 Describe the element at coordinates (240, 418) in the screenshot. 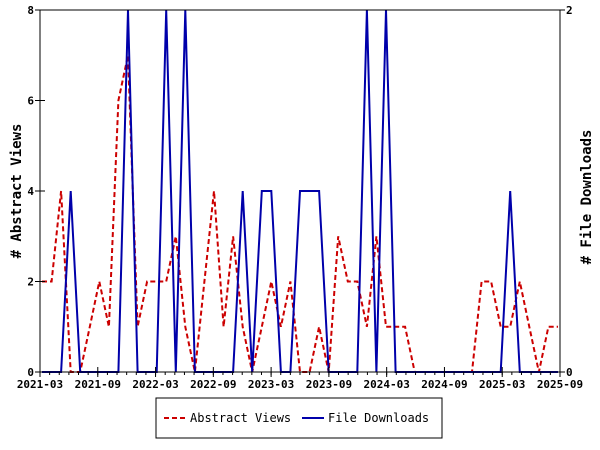

I see `legend-label-abstract-views: Abstract Views` at that location.